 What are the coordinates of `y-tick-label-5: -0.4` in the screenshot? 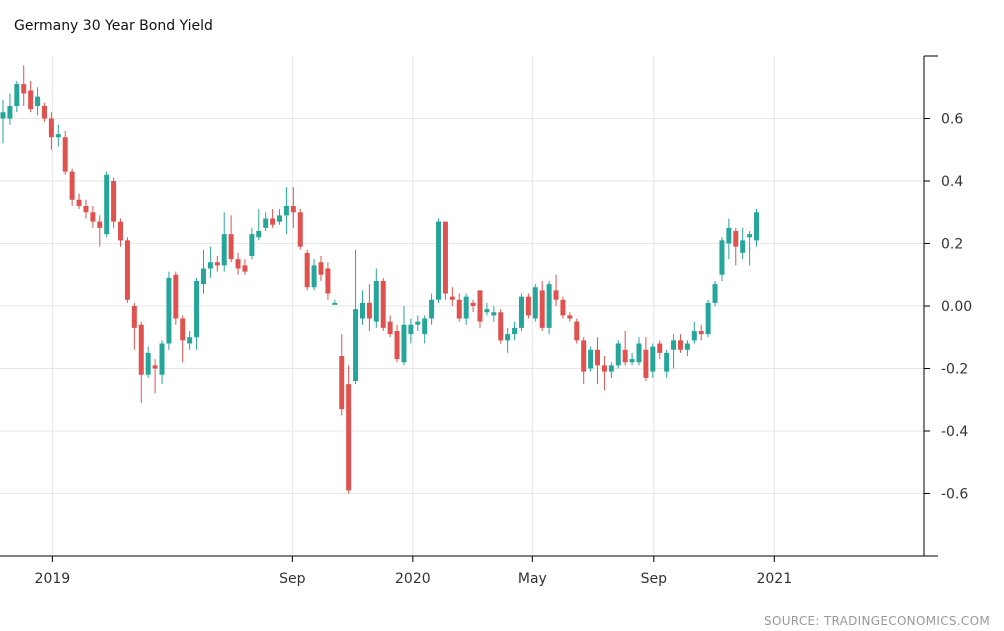 It's located at (954, 432).